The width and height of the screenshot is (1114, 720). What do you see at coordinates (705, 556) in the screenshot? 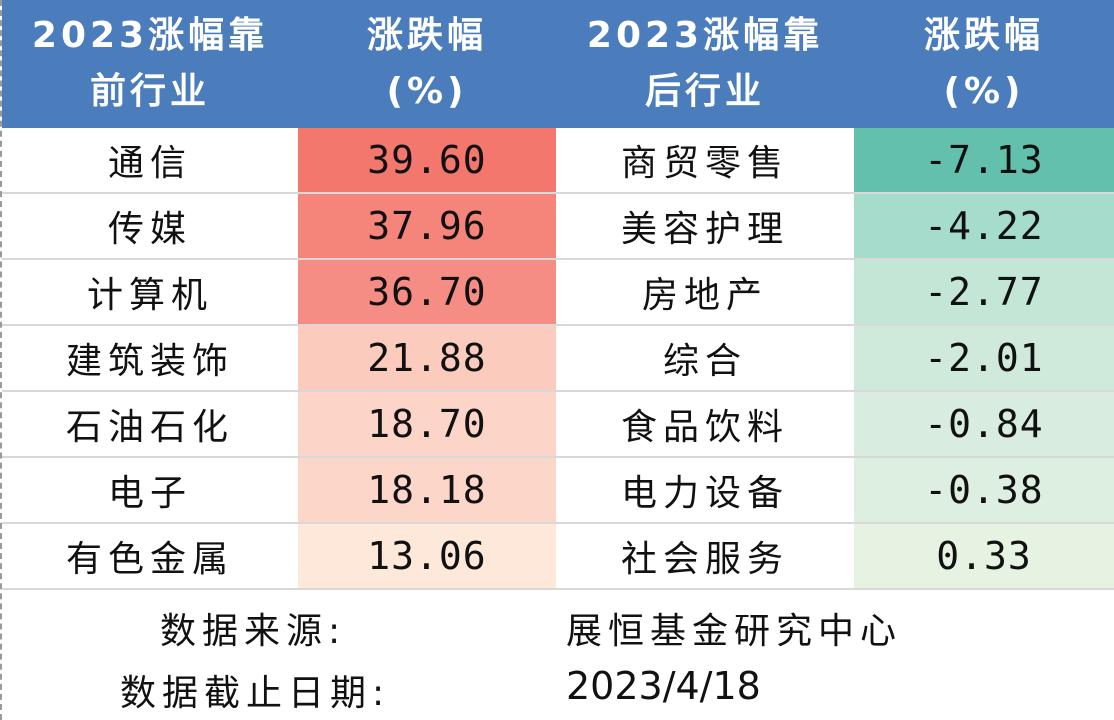
I see `bottom-industry-name: 社会服务` at bounding box center [705, 556].